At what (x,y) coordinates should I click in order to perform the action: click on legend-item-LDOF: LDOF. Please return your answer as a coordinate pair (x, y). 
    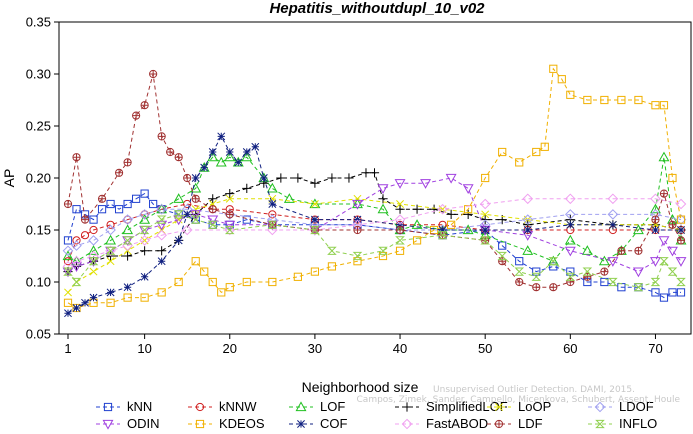
    Looking at the image, I should click on (621, 406).